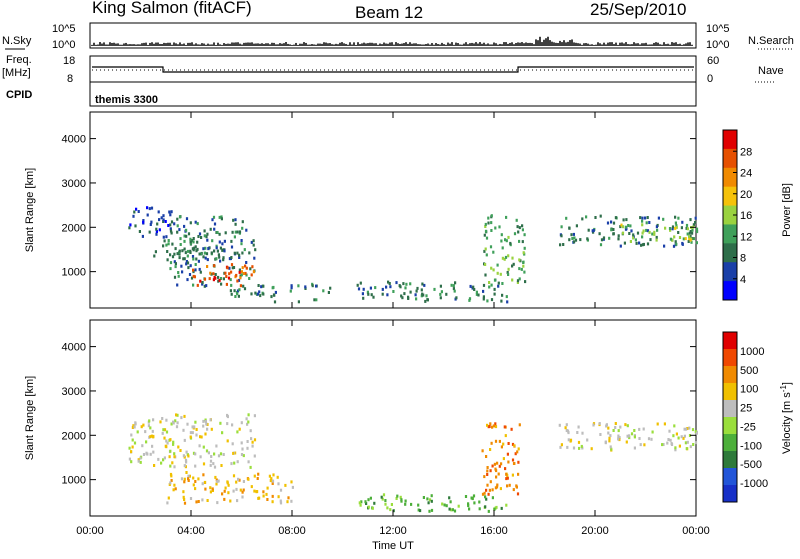 The width and height of the screenshot is (800, 559). What do you see at coordinates (752, 352) in the screenshot?
I see `colorbar-tick-label: 1000` at bounding box center [752, 352].